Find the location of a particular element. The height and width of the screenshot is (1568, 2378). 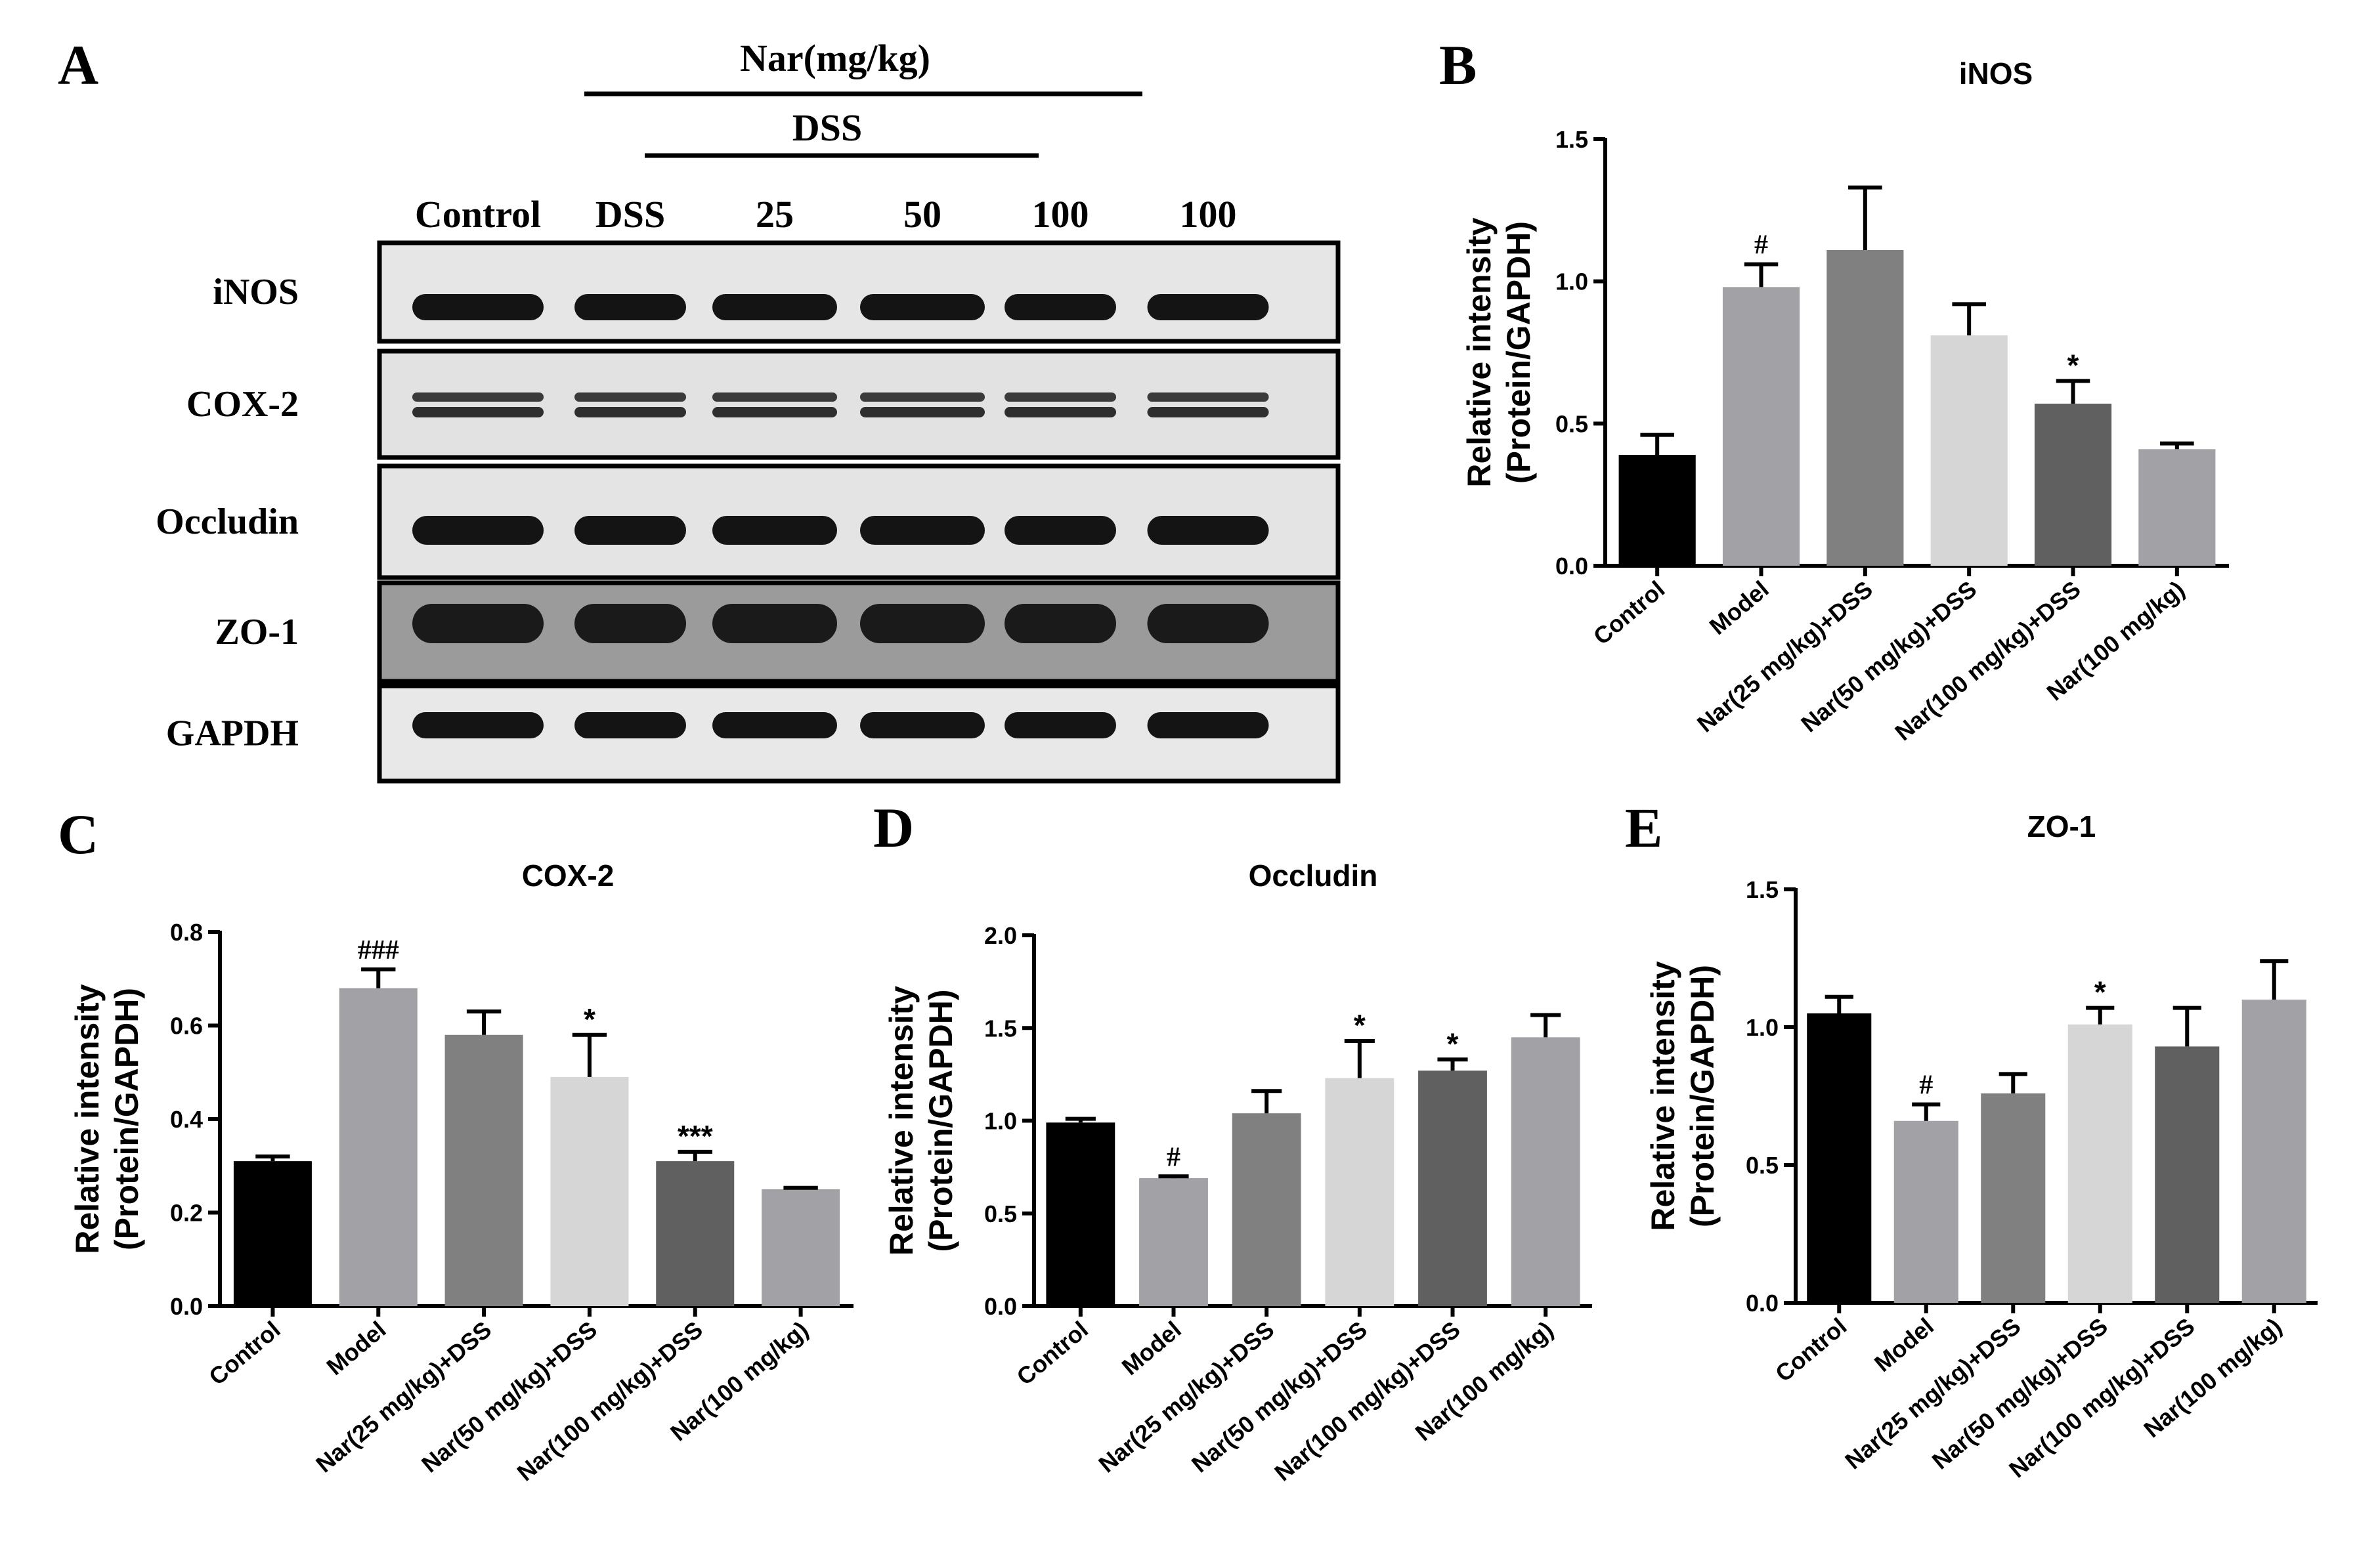

blot-row-occludin: Occludin is located at coordinates (748, 521).